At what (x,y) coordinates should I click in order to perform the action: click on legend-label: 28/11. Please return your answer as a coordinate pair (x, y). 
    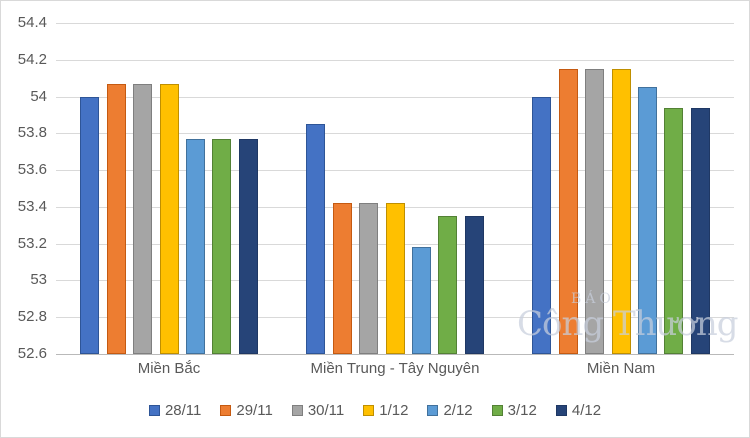
    Looking at the image, I should click on (183, 410).